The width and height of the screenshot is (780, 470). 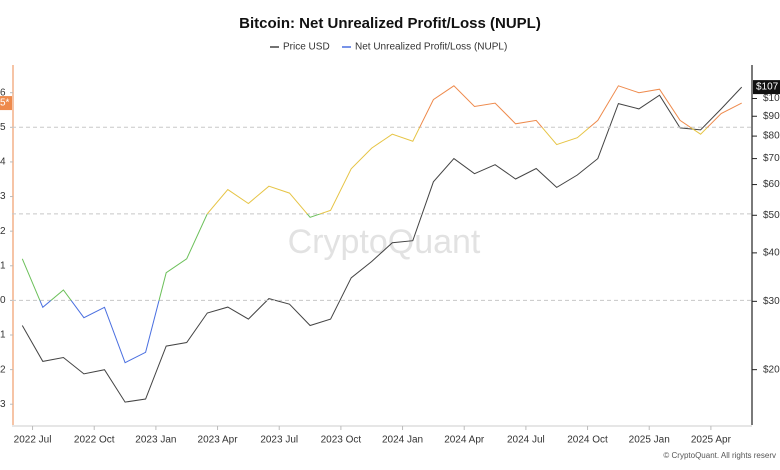 I want to click on y2-tick-label: $10, so click(x=771, y=98).